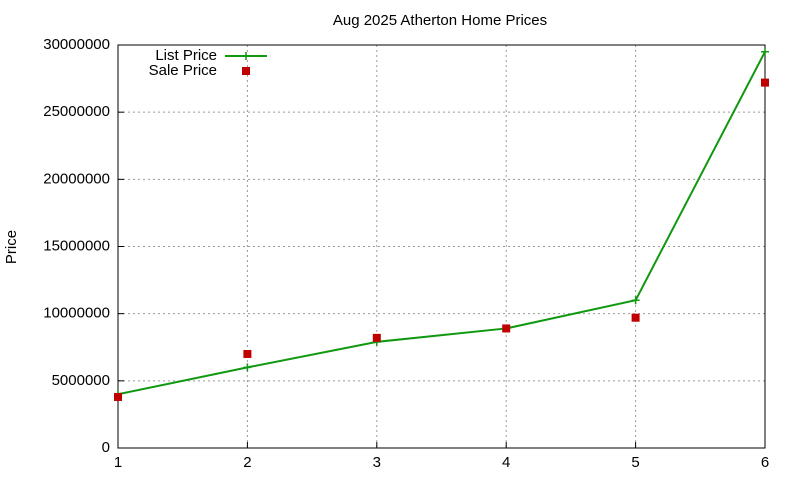  Describe the element at coordinates (635, 462) in the screenshot. I see `x-tick-label: 5` at that location.